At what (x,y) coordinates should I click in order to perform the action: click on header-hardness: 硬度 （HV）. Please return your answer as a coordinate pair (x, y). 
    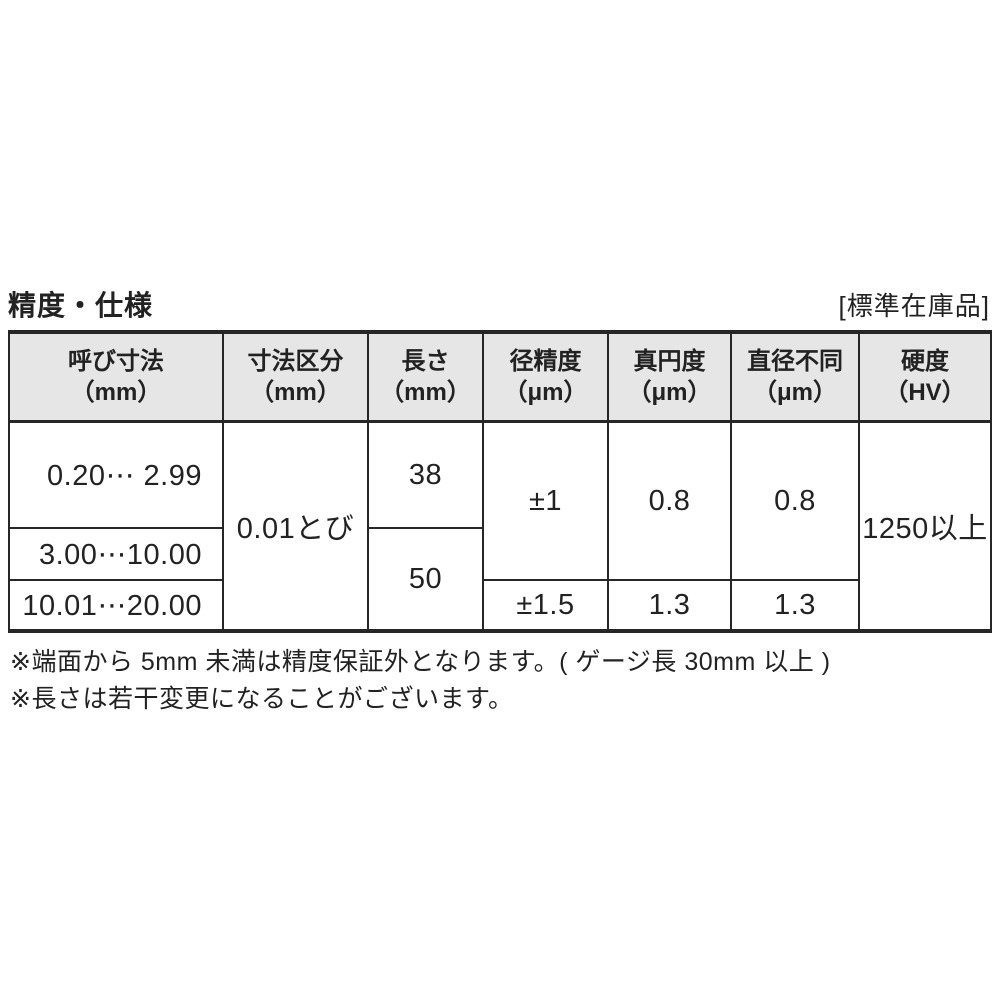
    Looking at the image, I should click on (925, 378).